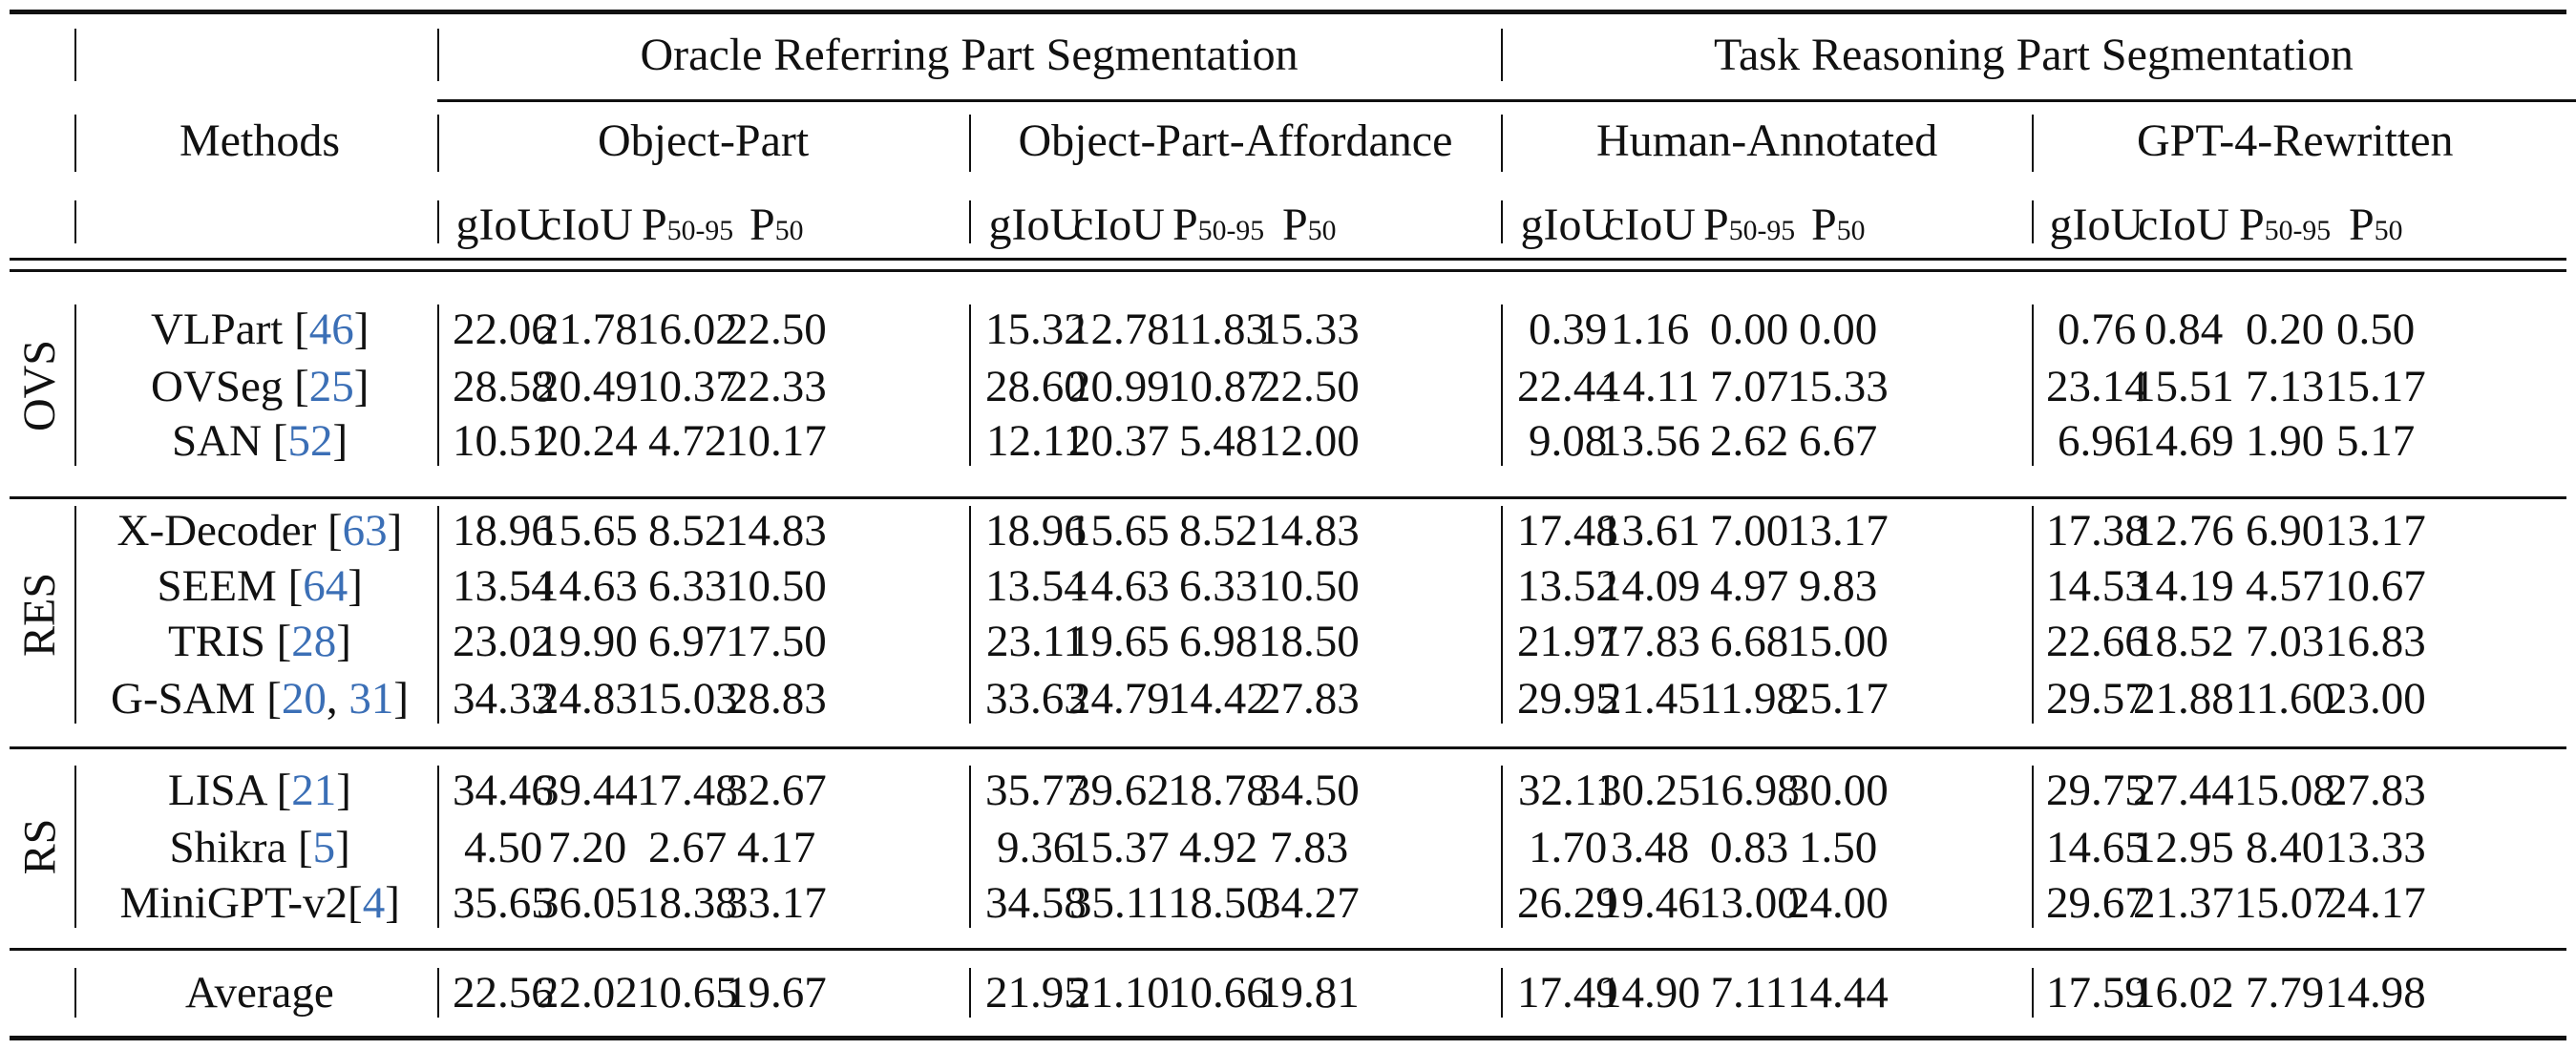 The width and height of the screenshot is (2576, 1050). Describe the element at coordinates (587, 386) in the screenshot. I see `table-cell: 20.49` at that location.